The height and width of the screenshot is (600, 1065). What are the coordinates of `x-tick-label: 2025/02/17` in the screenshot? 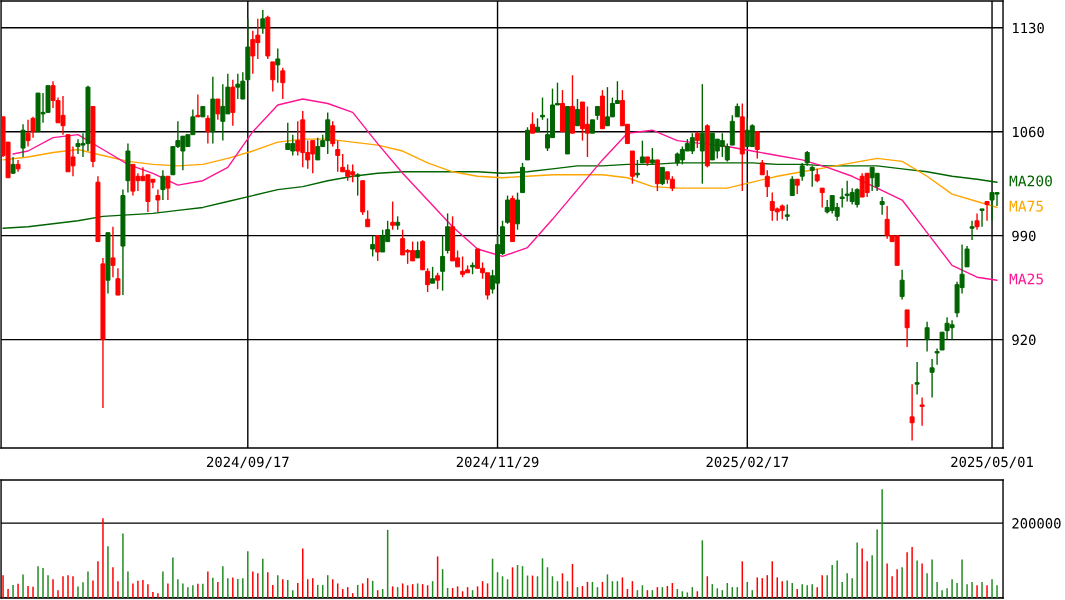 It's located at (747, 462).